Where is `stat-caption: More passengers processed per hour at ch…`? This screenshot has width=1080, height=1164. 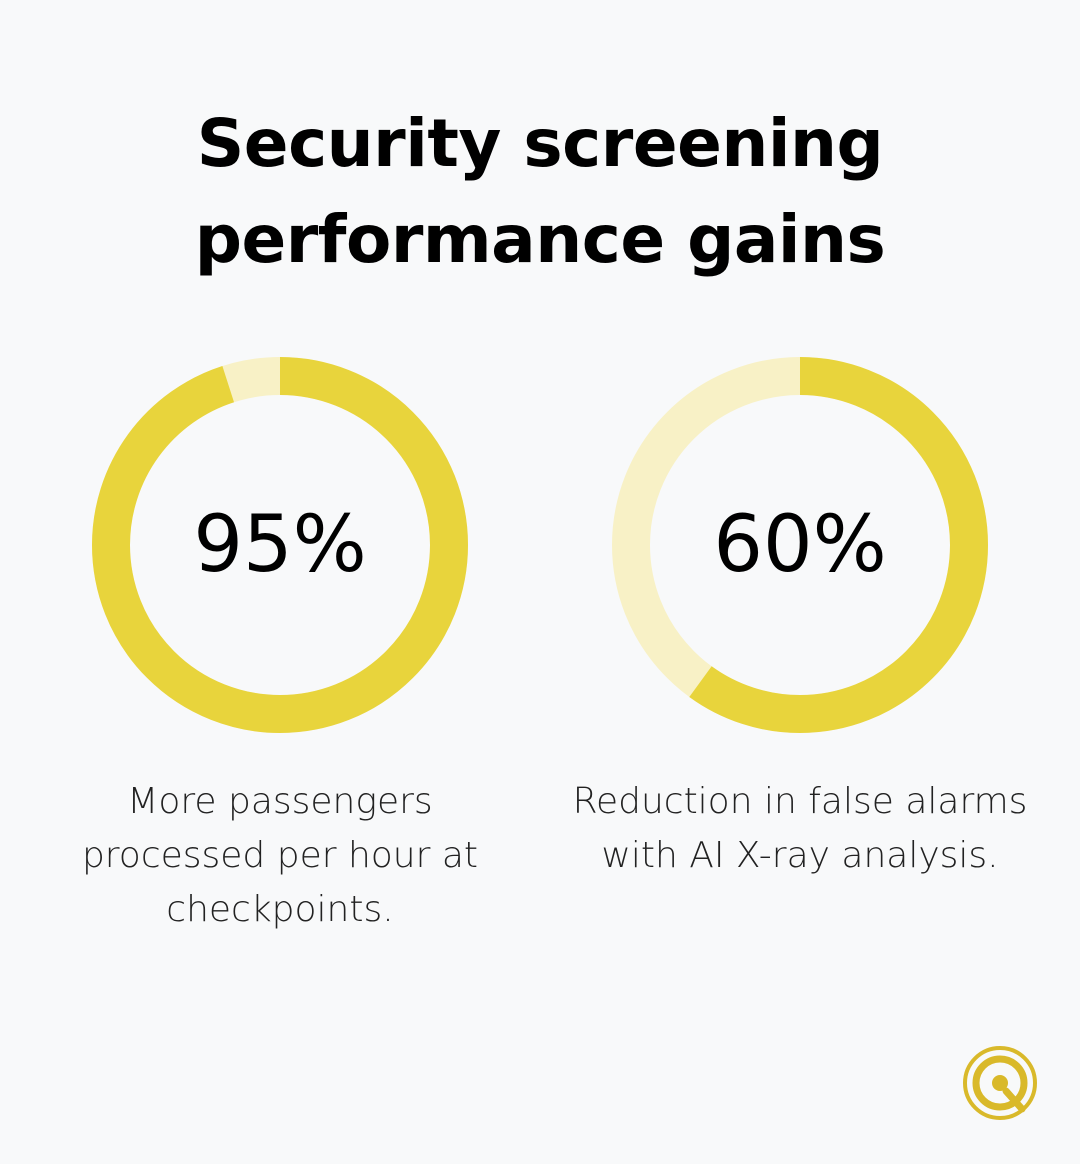
stat-caption: More passengers processed per hour at ch… is located at coordinates (280, 856).